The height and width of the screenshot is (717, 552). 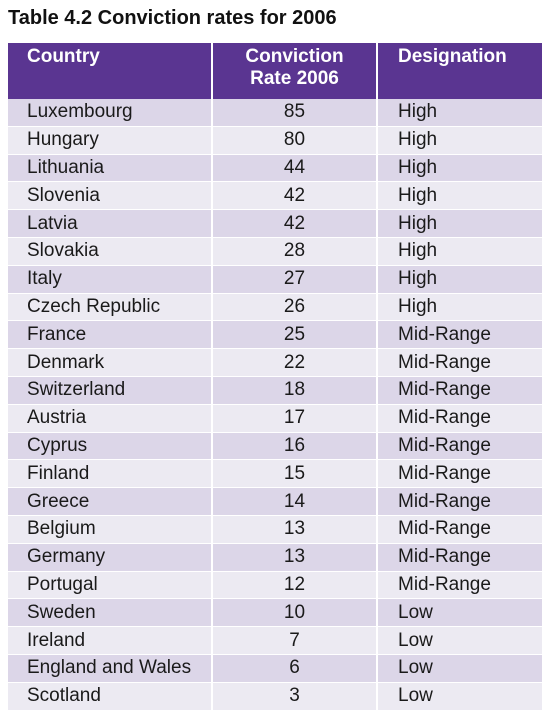 I want to click on column-header-conviction-rate: Conviction Rate 2006, so click(x=295, y=71).